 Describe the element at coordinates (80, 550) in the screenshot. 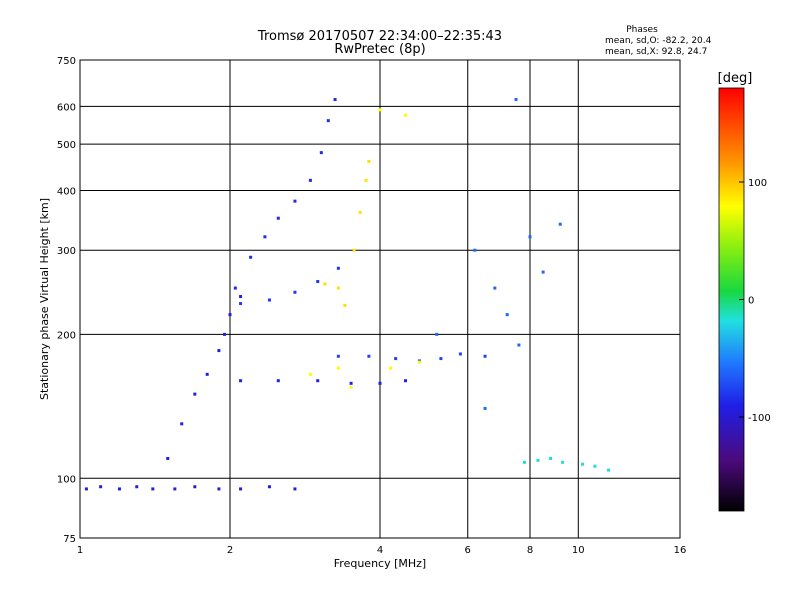

I see `x-tick-label: 1` at that location.